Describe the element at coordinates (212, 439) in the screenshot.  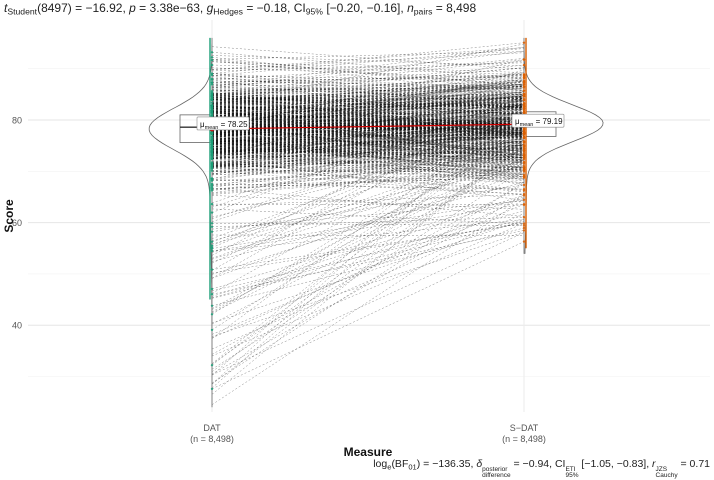
I see `x-tick-count-dat: (n = 8,498)` at that location.